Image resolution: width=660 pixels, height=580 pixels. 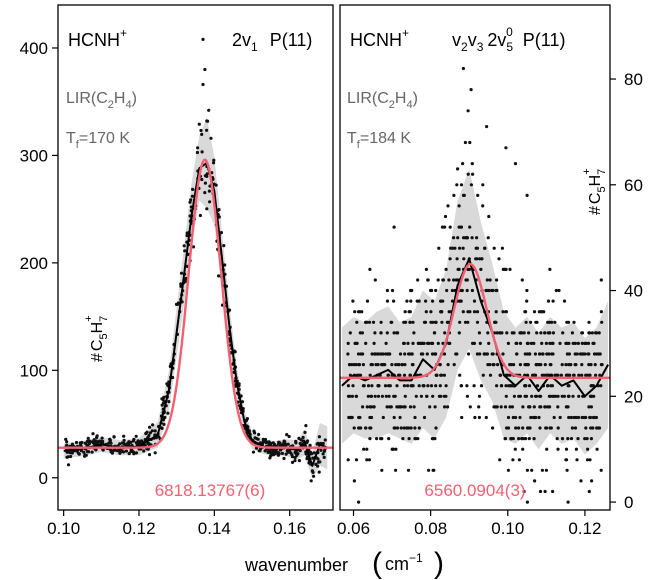 I want to click on right-y-tick-label: 60, so click(x=633, y=185).